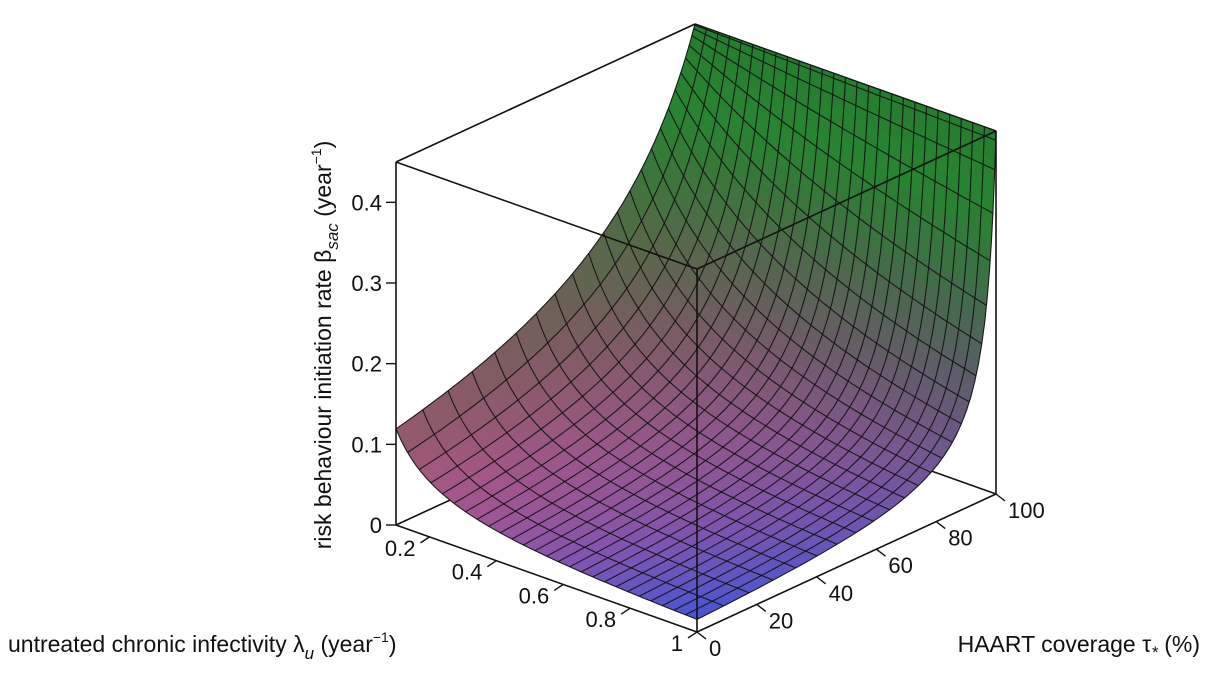  Describe the element at coordinates (400, 548) in the screenshot. I see `x-tick-label: 0.2` at that location.